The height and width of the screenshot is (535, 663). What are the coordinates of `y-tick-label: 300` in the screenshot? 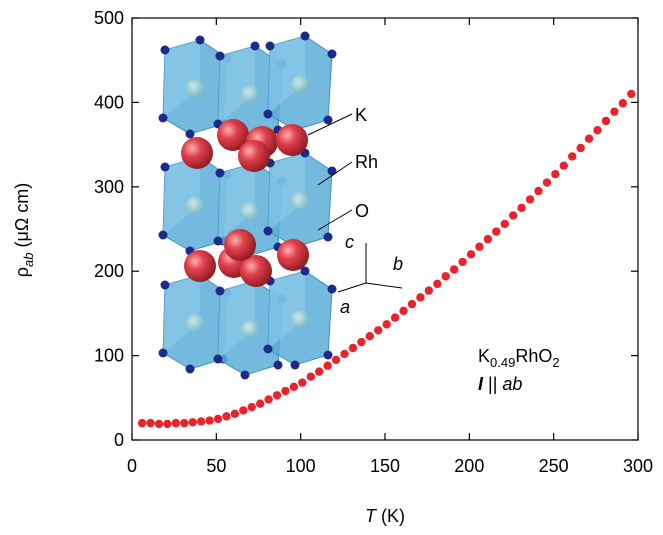 It's located at (109, 187).